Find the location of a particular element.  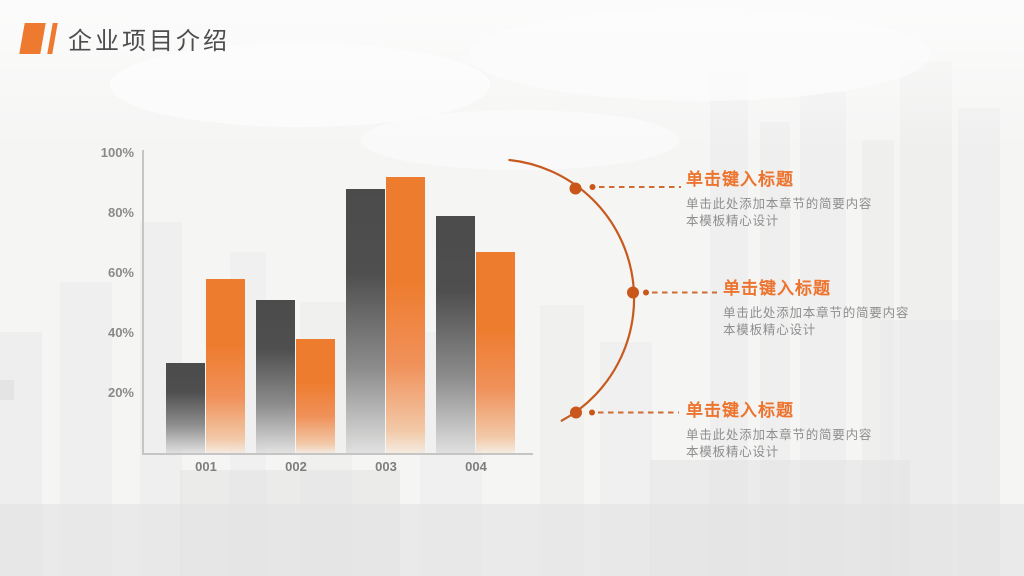

x-axis-line is located at coordinates (337, 454).